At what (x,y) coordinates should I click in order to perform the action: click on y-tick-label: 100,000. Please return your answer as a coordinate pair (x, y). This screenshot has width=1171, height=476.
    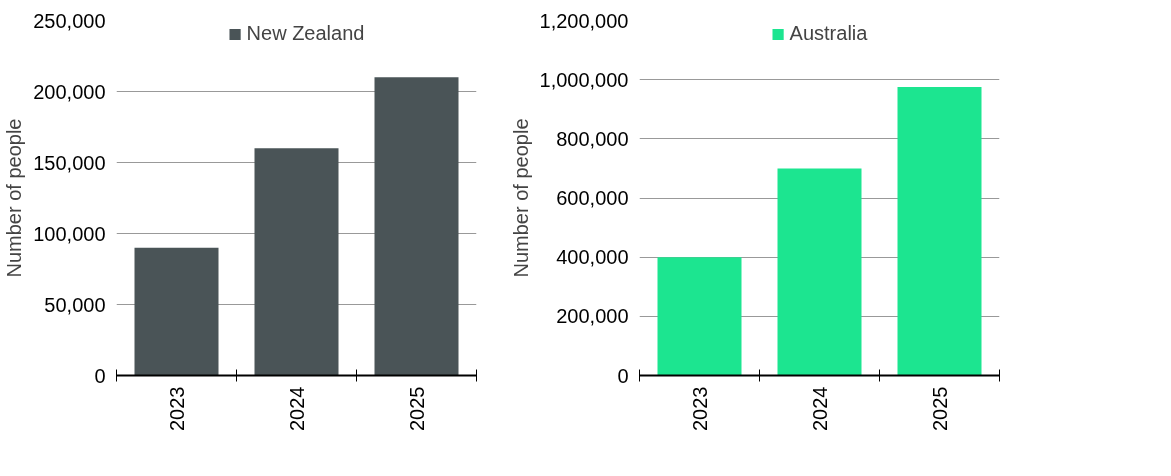
    Looking at the image, I should click on (69, 233).